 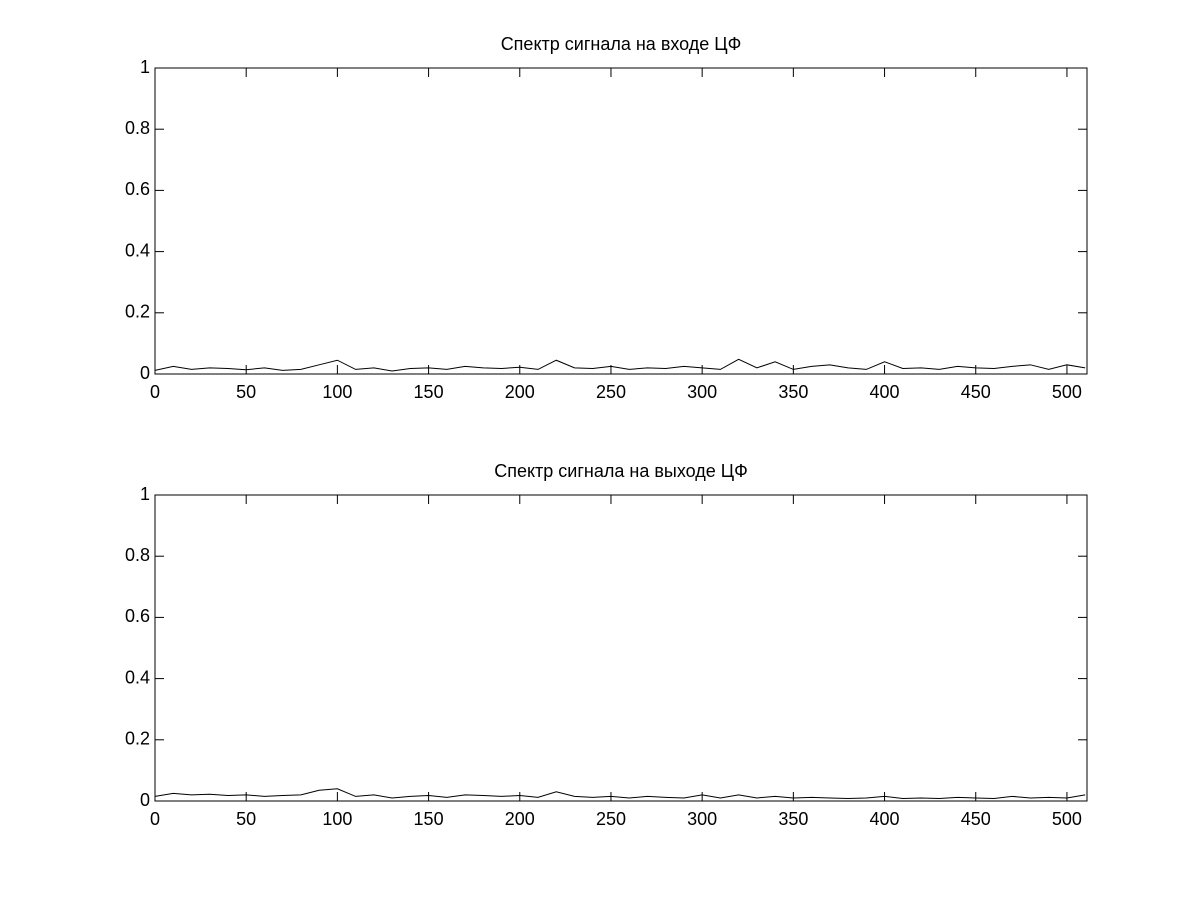 What do you see at coordinates (621, 44) in the screenshot?
I see `chart-title: Спектр сигнала на входе ЦФ` at bounding box center [621, 44].